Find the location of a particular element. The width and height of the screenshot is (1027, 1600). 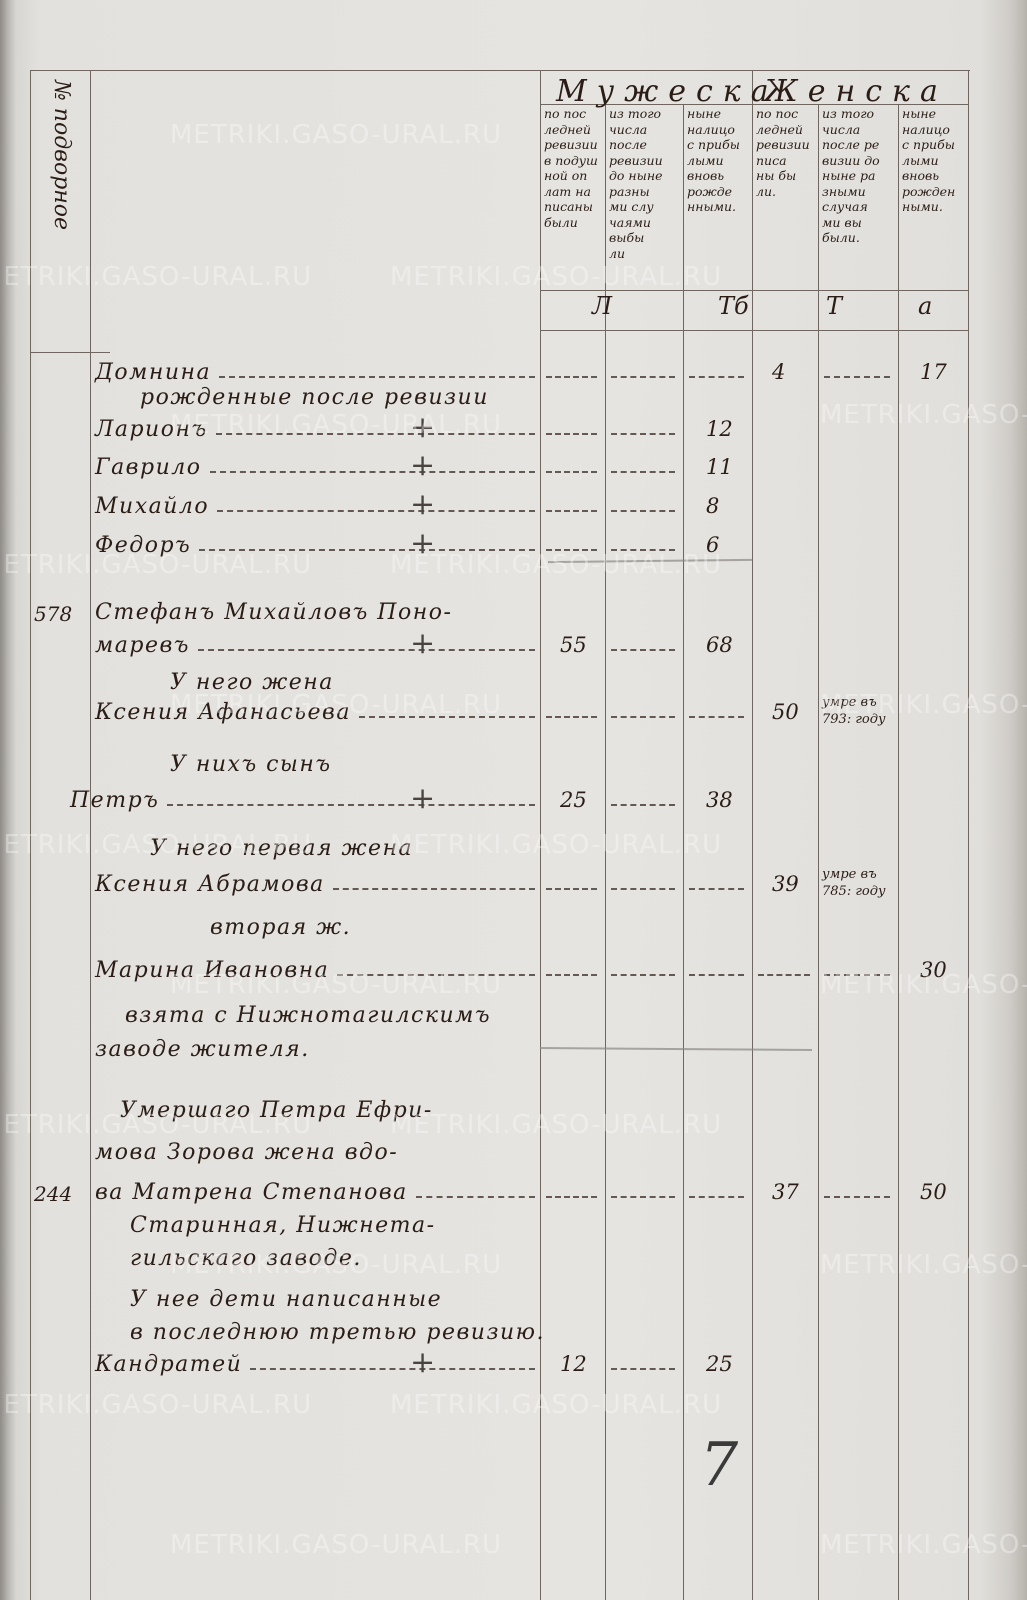

total-mark: а is located at coordinates (925, 306).